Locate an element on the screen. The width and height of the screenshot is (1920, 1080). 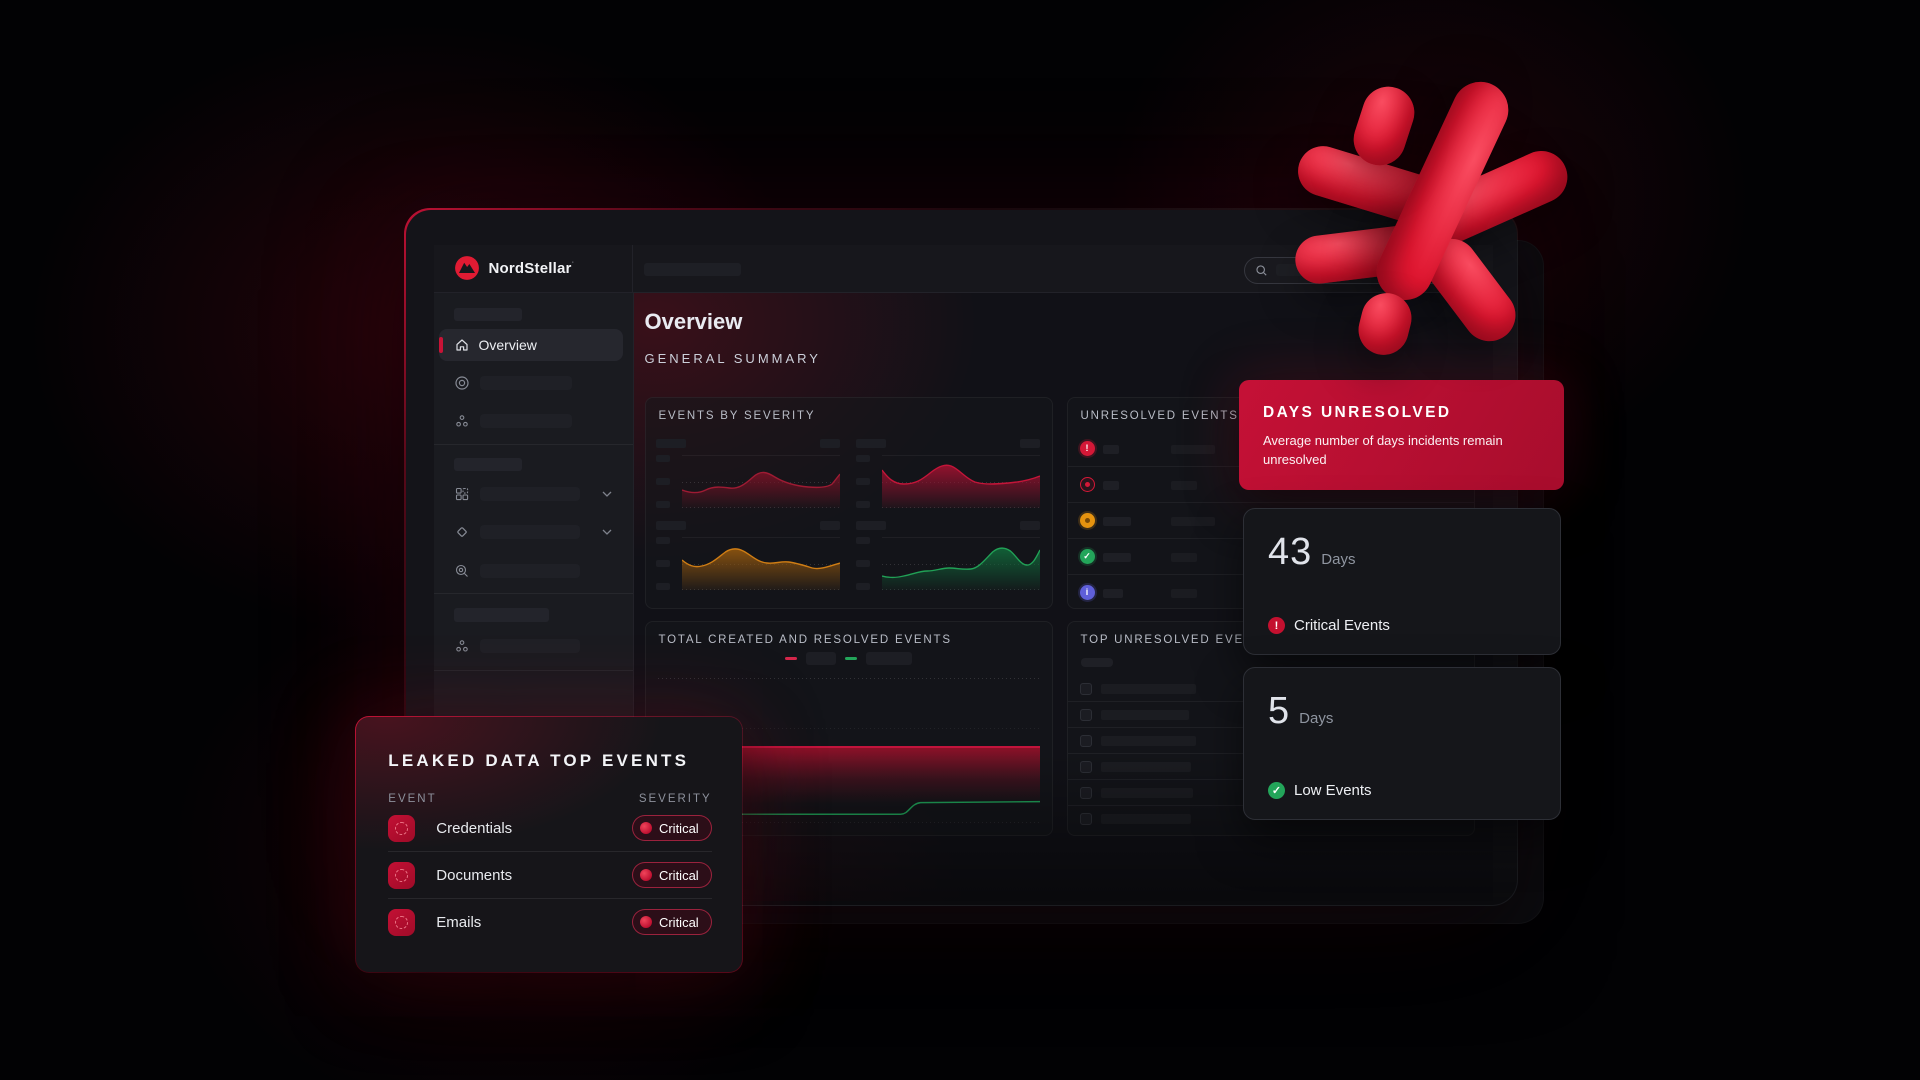
high-badge-icon is located at coordinates (1087, 484).